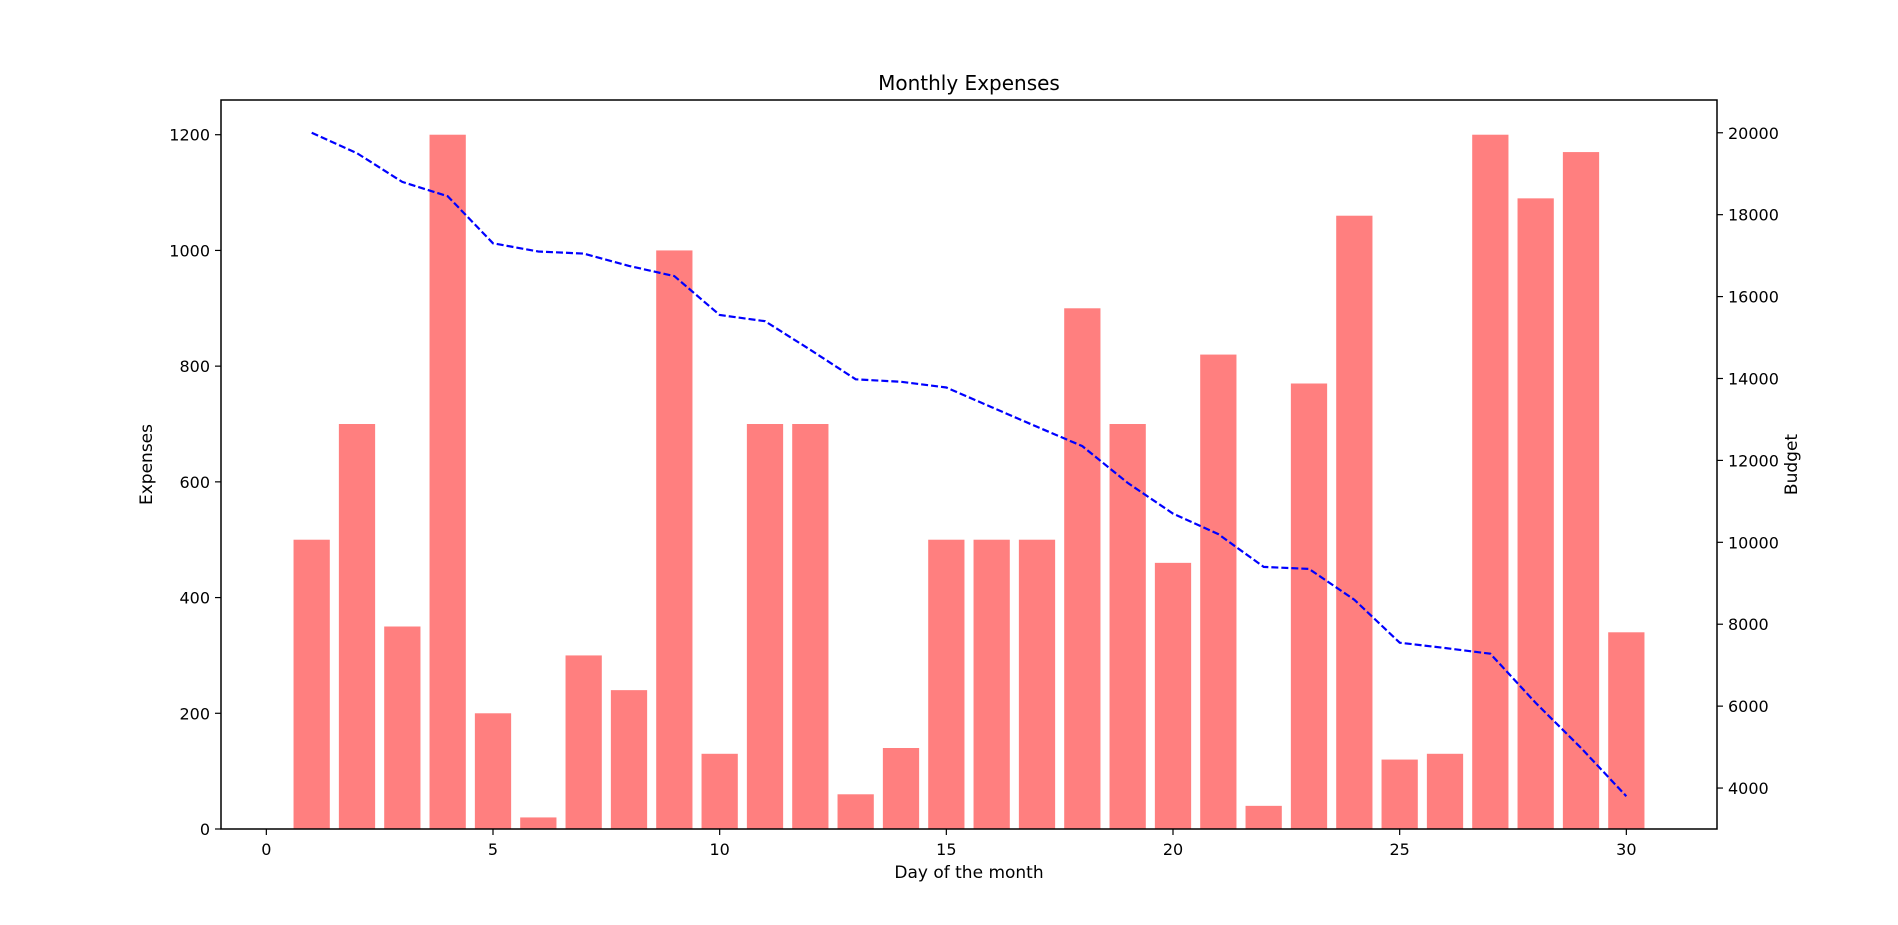 The height and width of the screenshot is (925, 1898). What do you see at coordinates (968, 873) in the screenshot?
I see `x-axis-label: Day of the month` at bounding box center [968, 873].